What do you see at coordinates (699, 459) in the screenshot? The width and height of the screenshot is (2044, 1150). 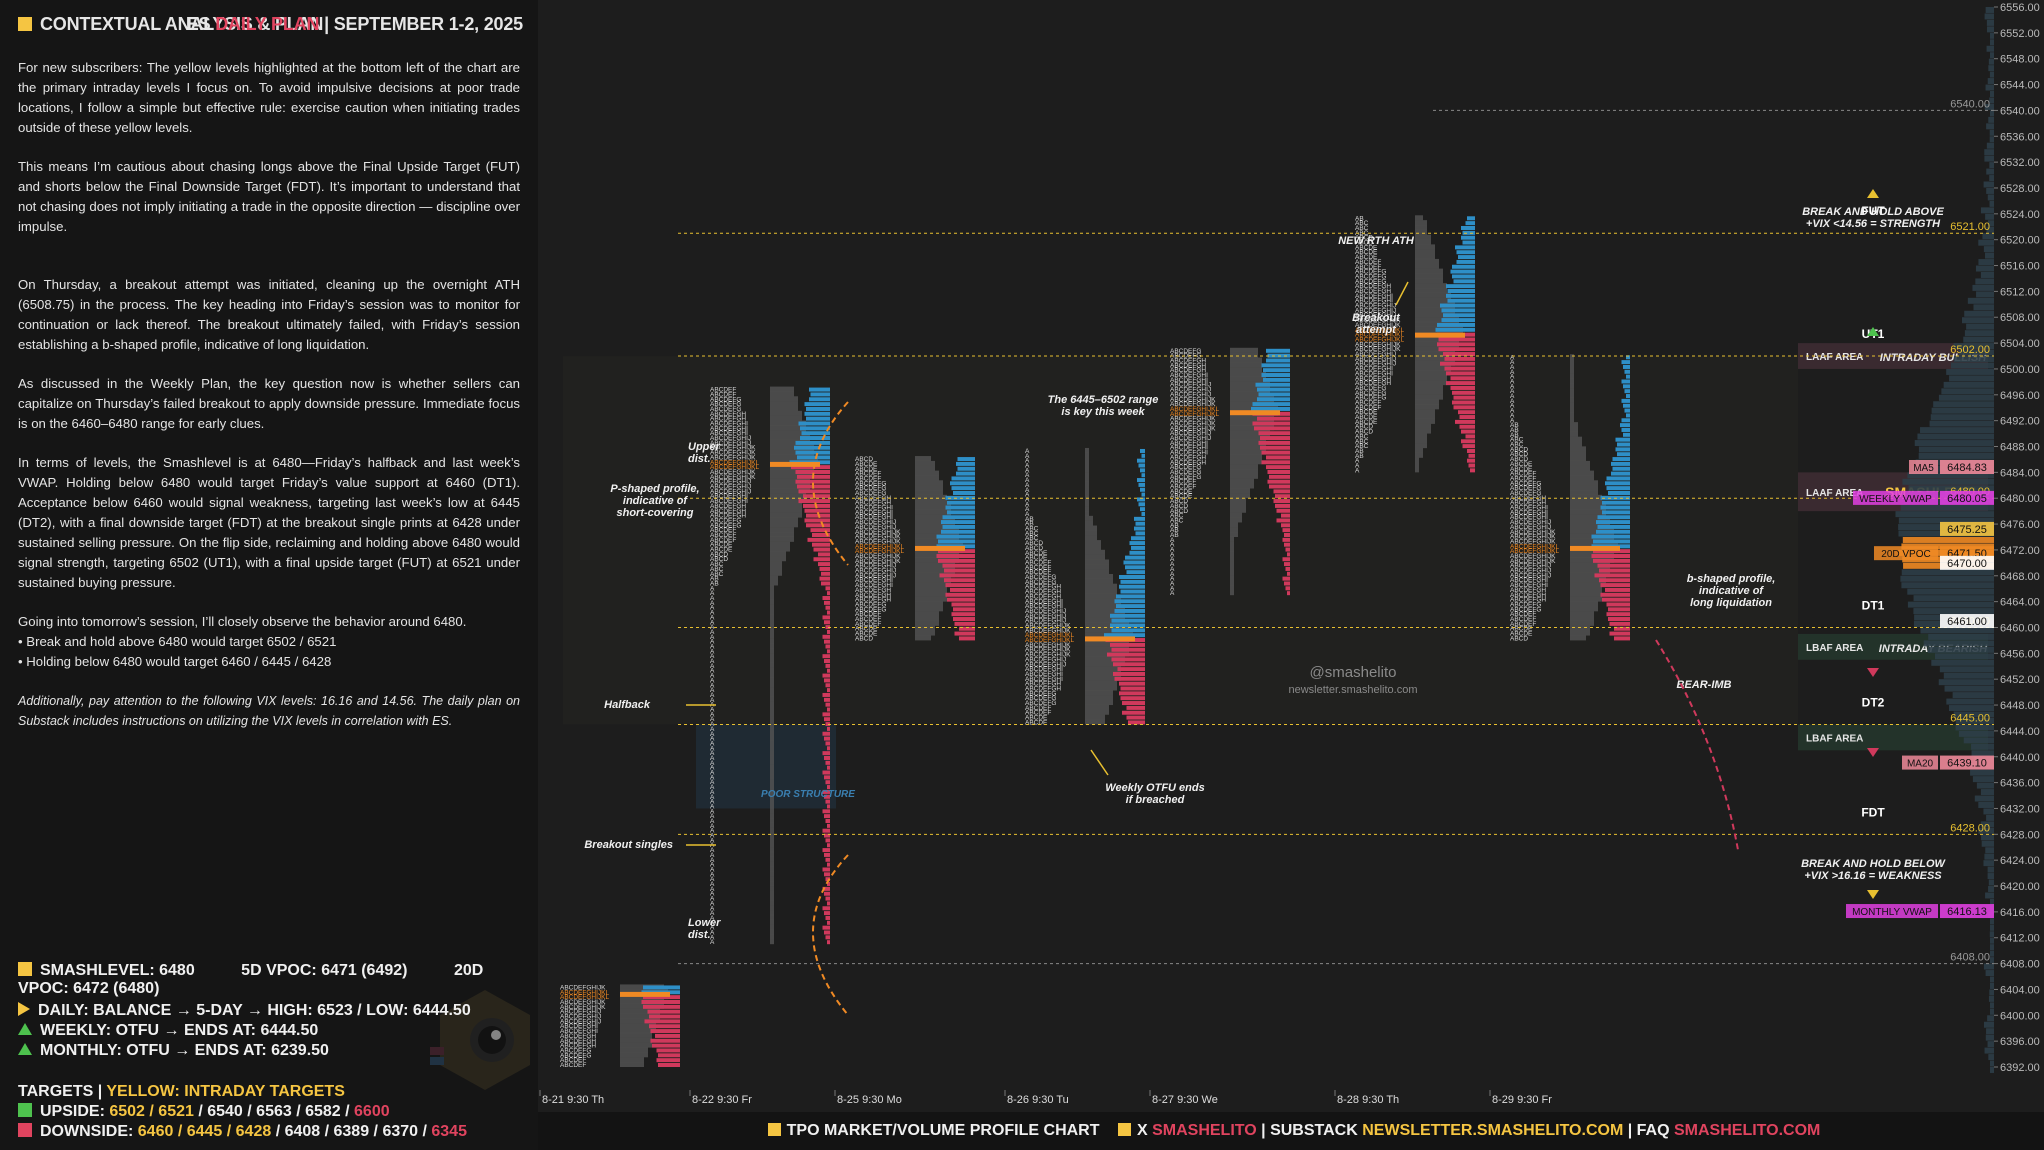 I see `upper-dist-label-2: dist.` at bounding box center [699, 459].